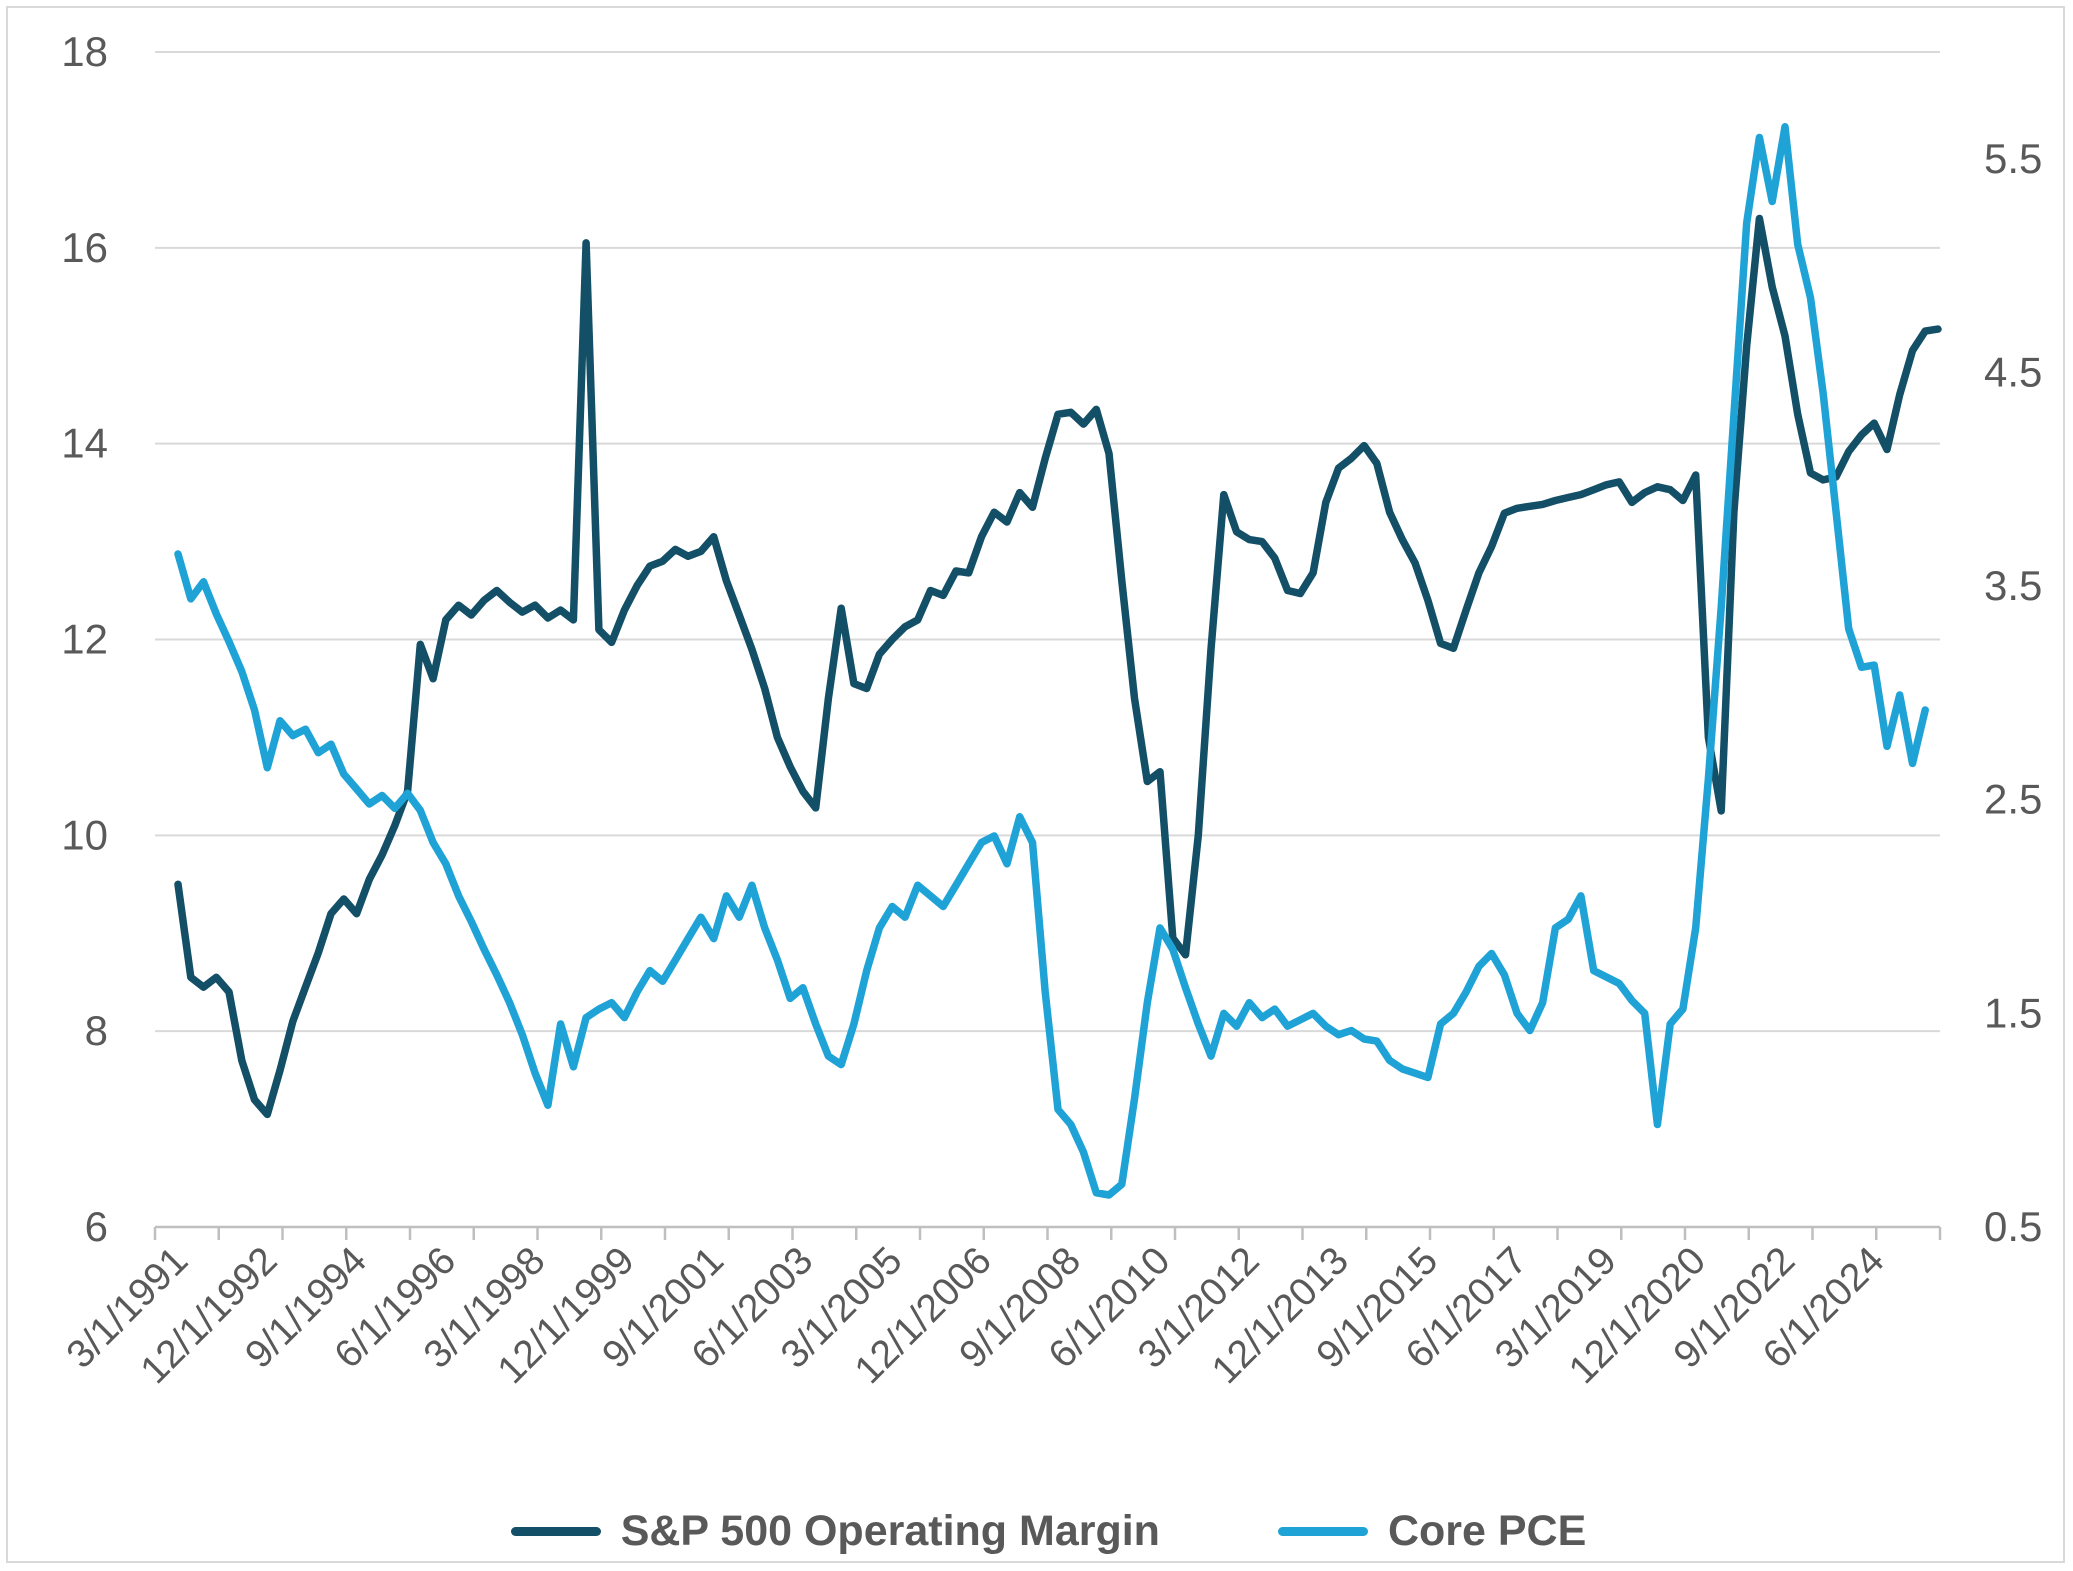  What do you see at coordinates (2013, 1012) in the screenshot?
I see `right-axis-tick-label: 1.5` at bounding box center [2013, 1012].